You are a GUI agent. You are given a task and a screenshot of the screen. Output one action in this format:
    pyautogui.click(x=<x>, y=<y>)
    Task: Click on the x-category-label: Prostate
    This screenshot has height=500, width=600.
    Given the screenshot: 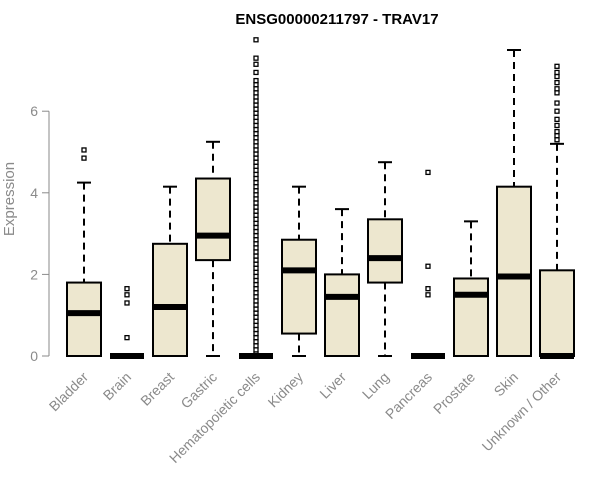 What is the action you would take?
    pyautogui.click(x=454, y=393)
    